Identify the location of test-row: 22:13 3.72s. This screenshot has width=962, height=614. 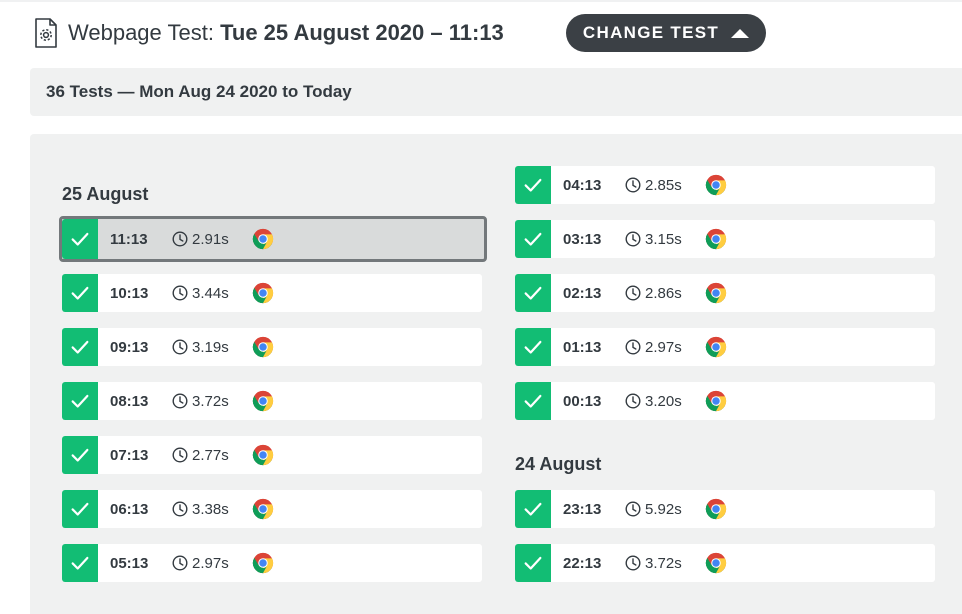
(725, 563).